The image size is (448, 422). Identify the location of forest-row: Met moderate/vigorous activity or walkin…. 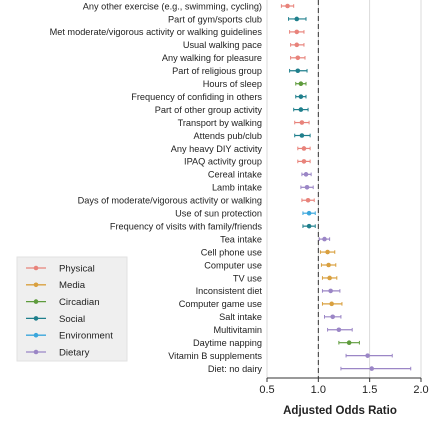
(177, 32).